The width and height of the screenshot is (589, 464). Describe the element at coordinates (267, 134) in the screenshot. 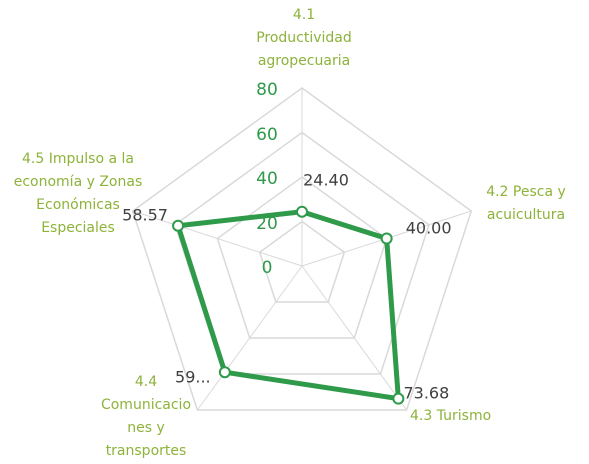

I see `tick-label: 60` at that location.